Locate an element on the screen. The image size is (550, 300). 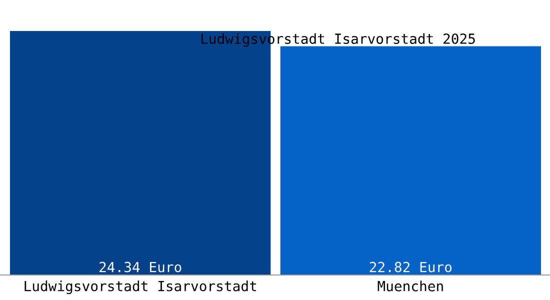
x-tick-label: Muenchen is located at coordinates (410, 286).